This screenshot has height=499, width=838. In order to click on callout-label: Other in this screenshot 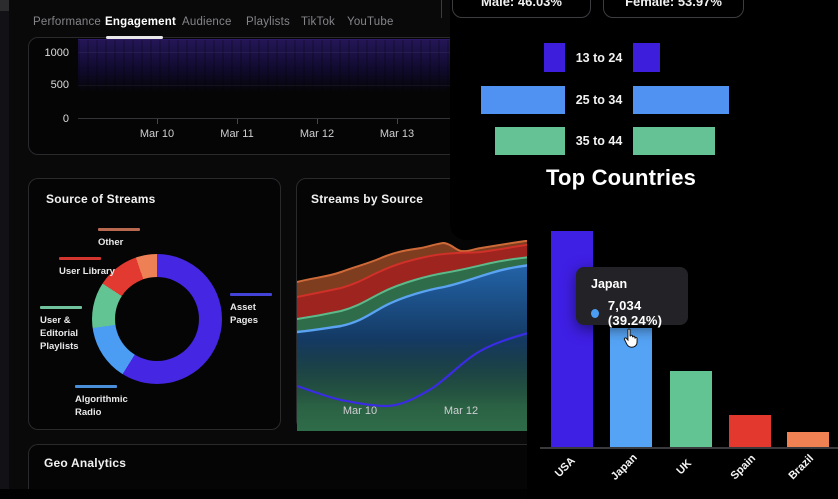, I will do `click(111, 242)`.